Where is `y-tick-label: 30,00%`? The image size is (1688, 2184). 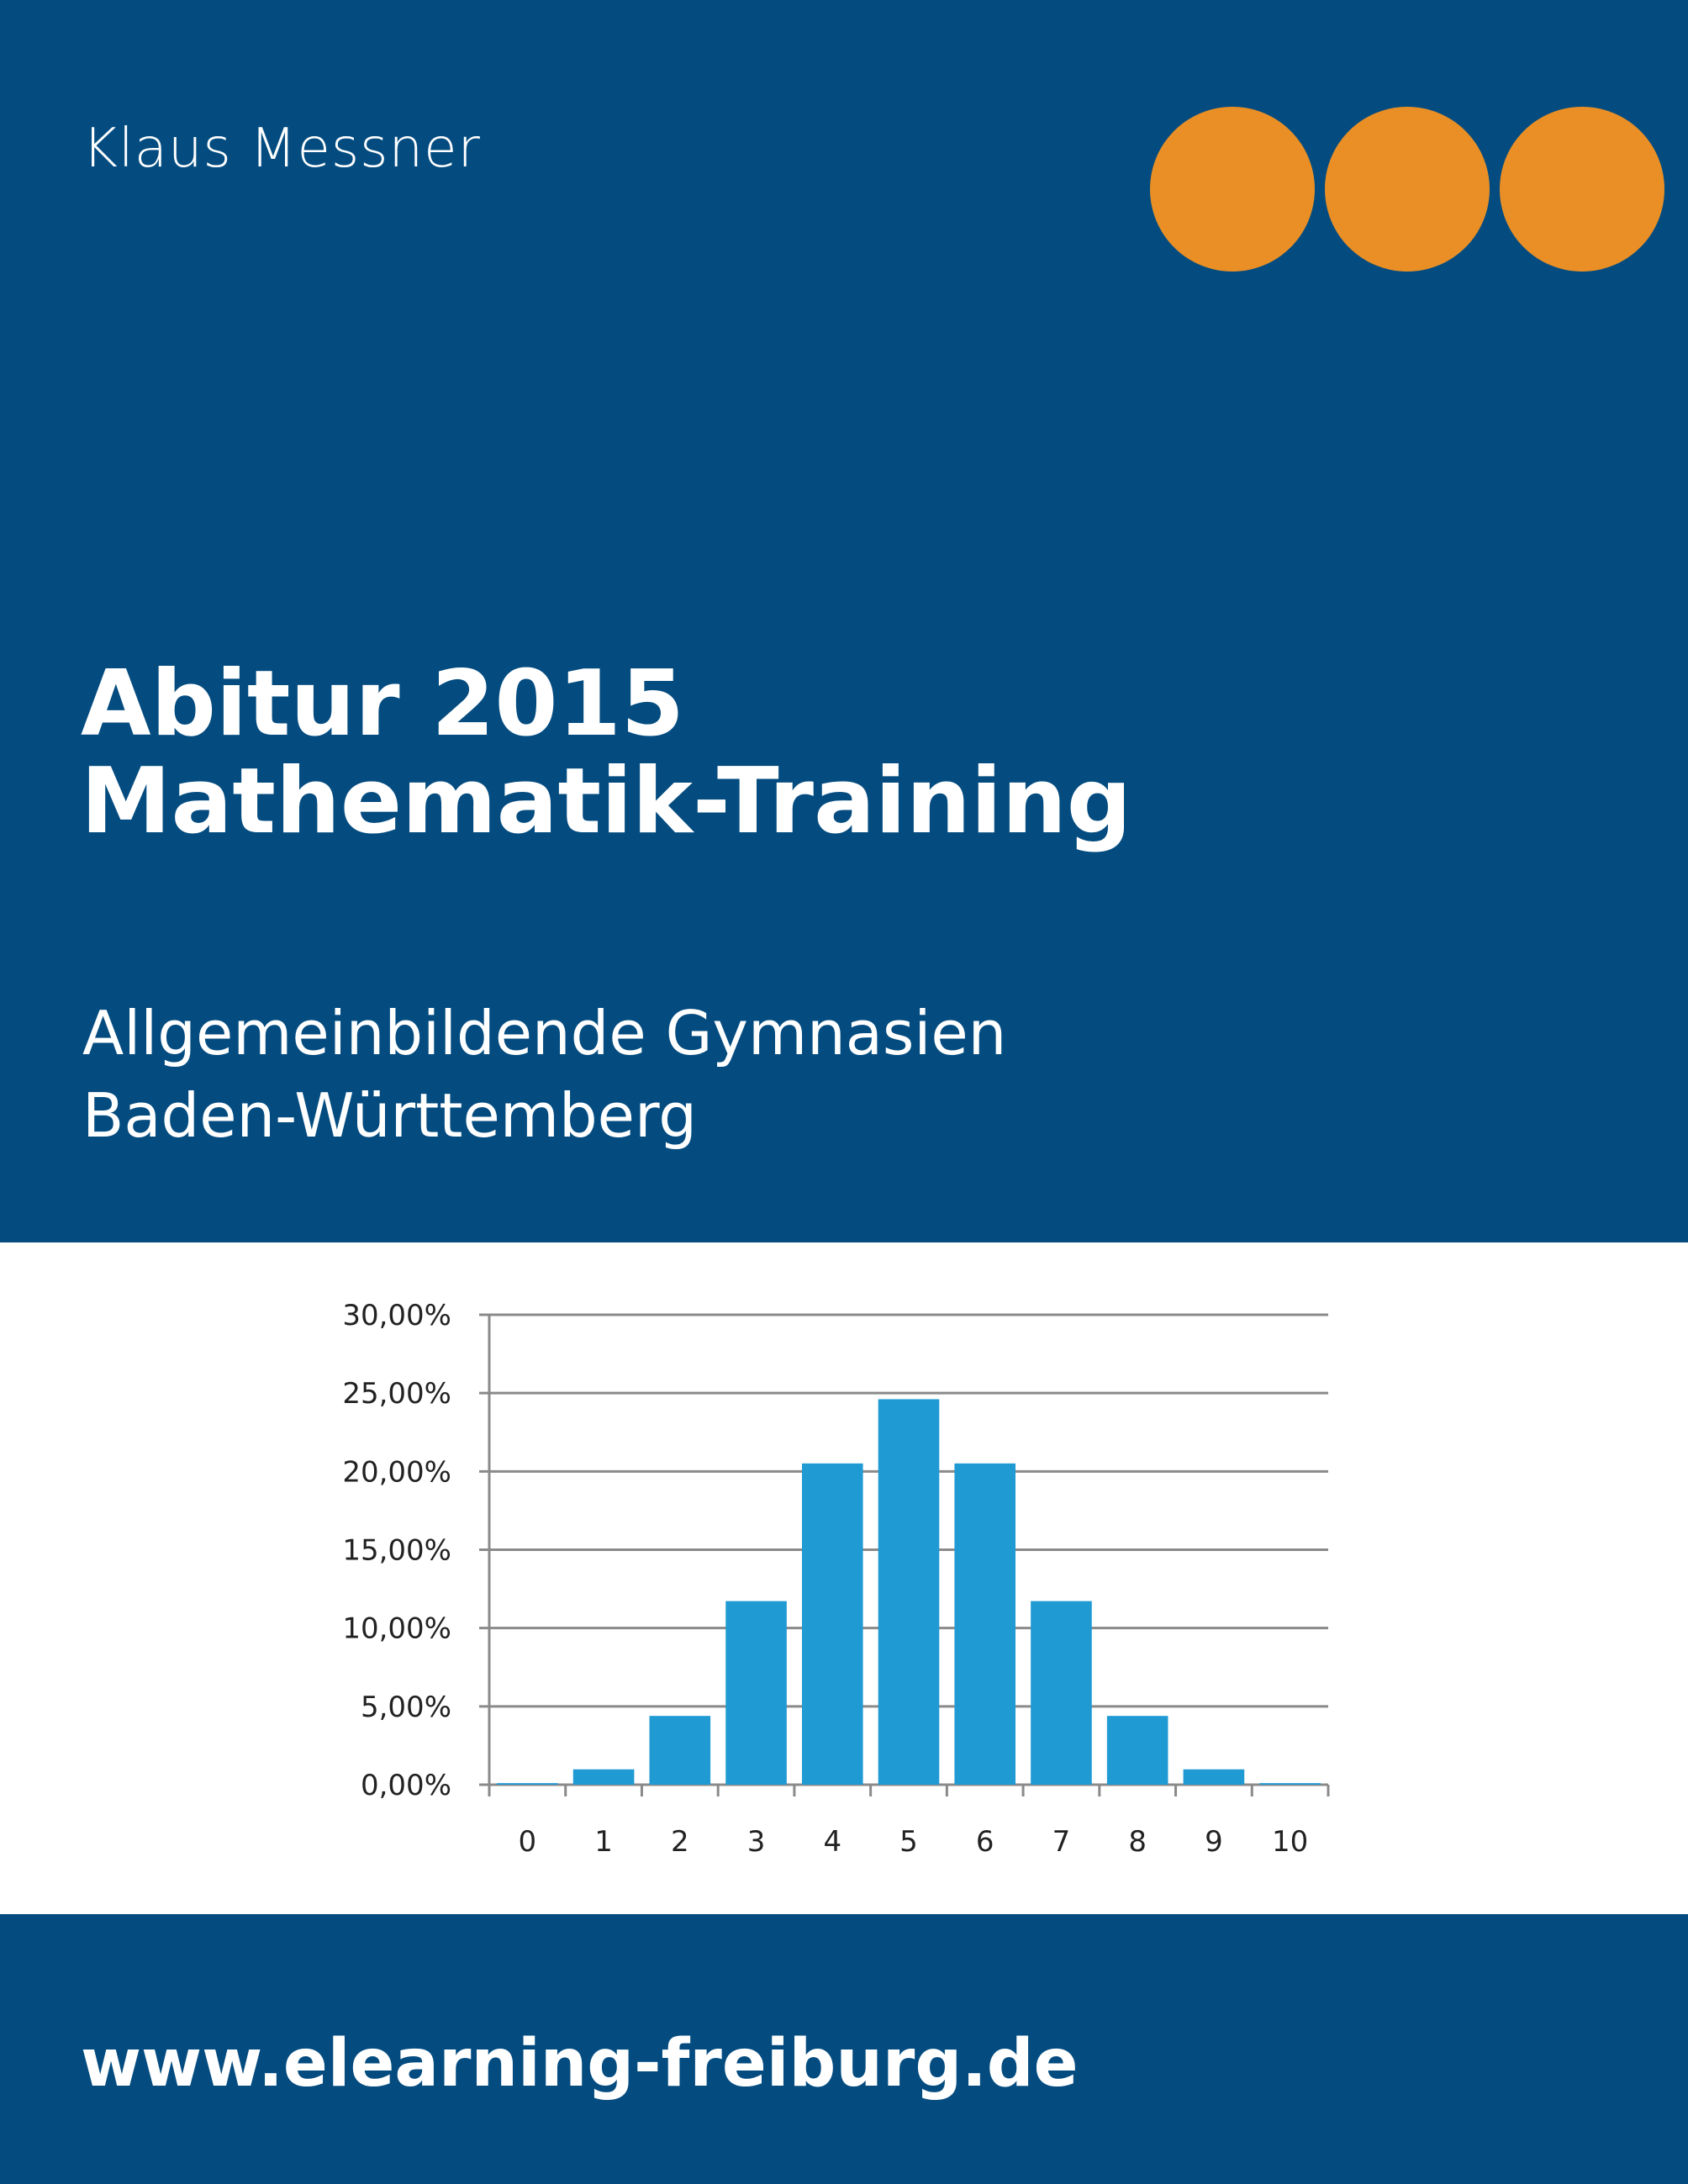 y-tick-label: 30,00% is located at coordinates (396, 1315).